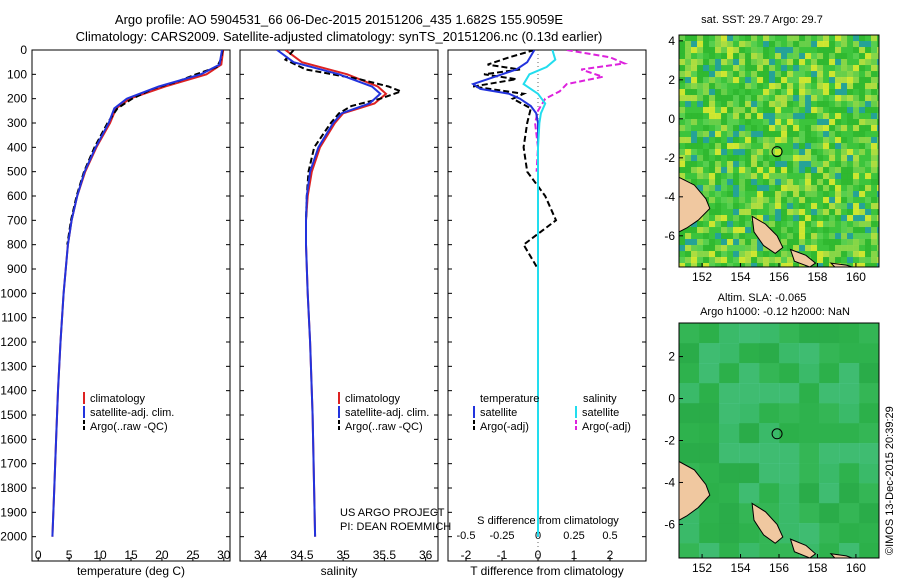 The width and height of the screenshot is (900, 580). I want to click on x-tick-label: 34, so click(261, 555).